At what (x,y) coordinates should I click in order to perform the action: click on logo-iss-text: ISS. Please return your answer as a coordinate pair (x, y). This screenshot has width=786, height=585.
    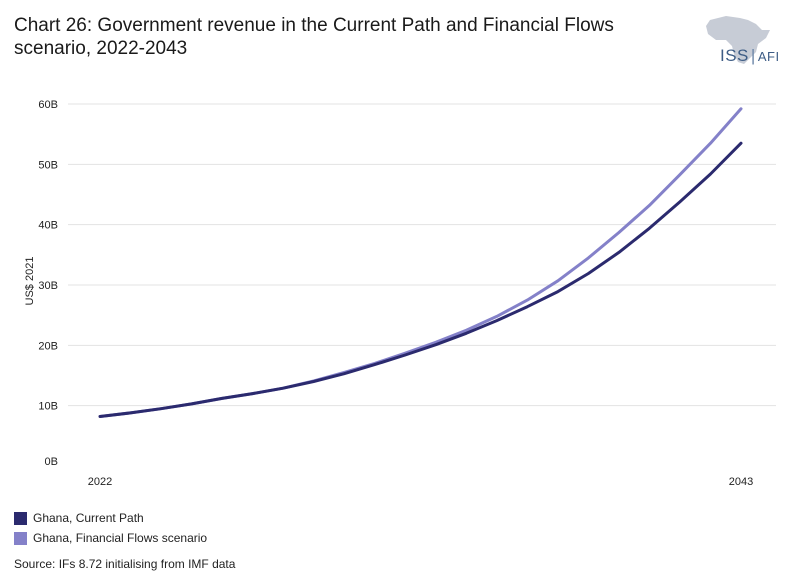
    Looking at the image, I should click on (734, 55).